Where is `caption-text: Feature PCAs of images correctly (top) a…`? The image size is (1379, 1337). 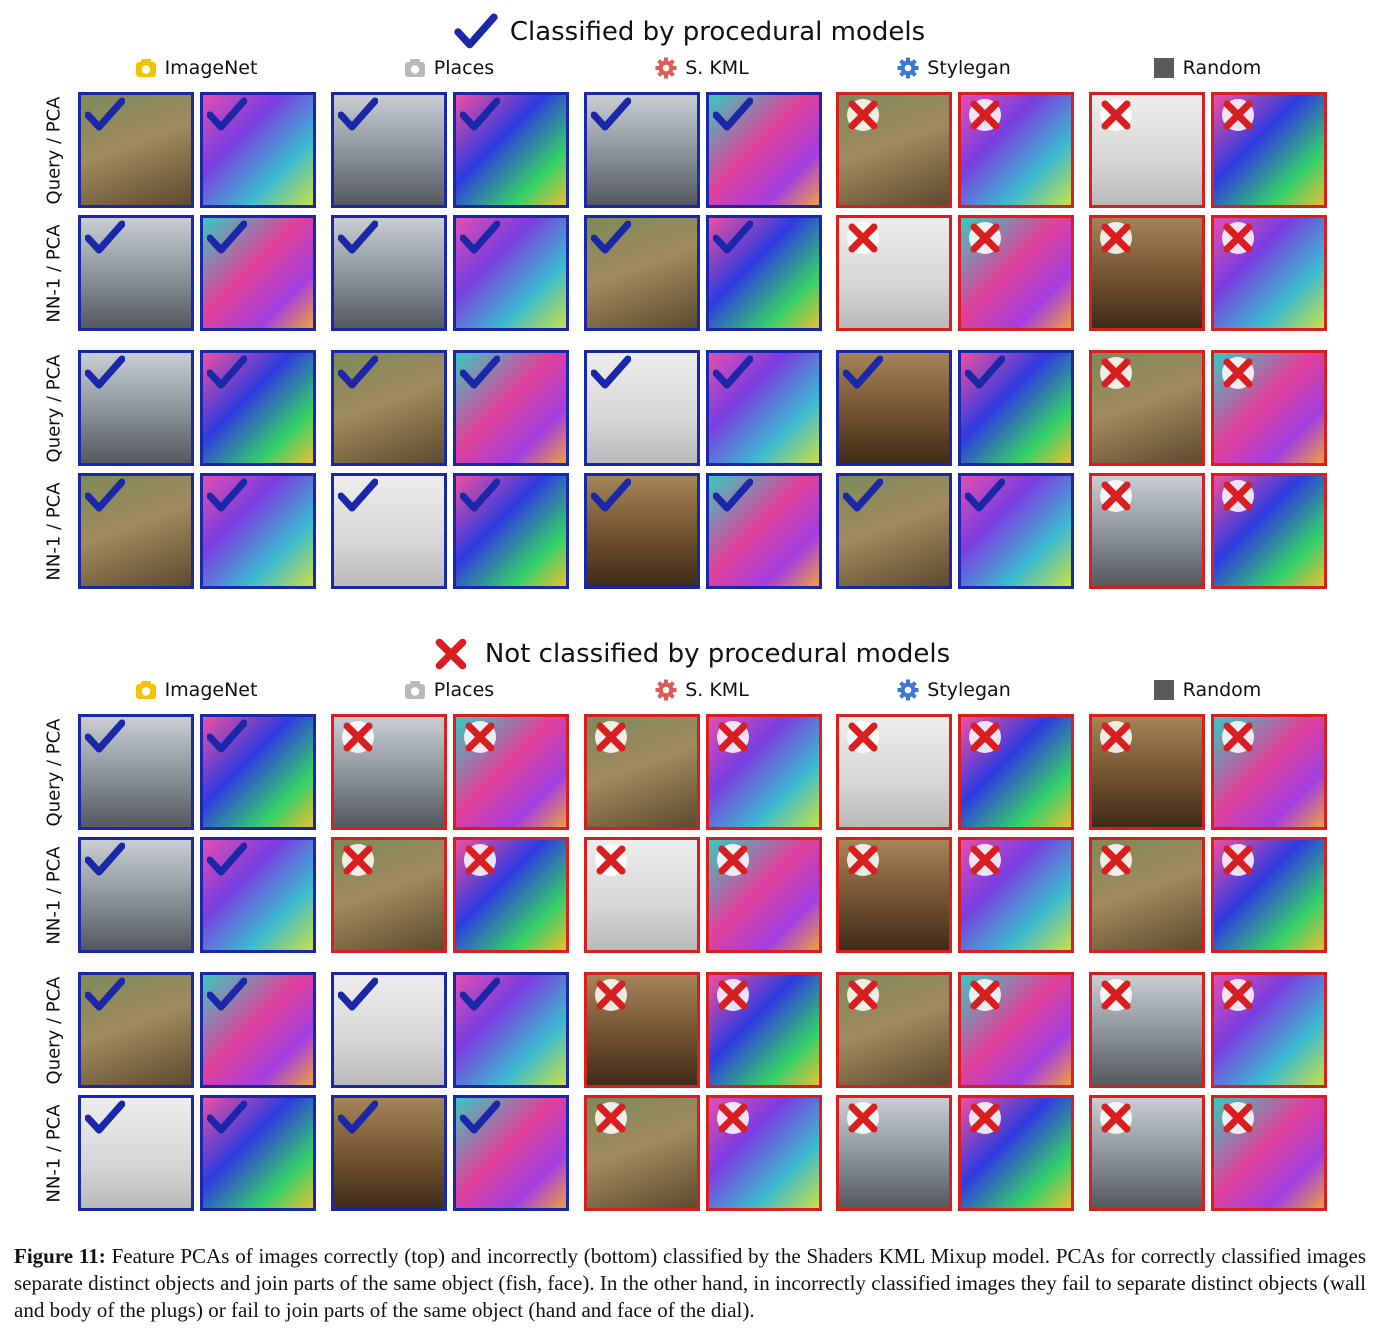
caption-text: Feature PCAs of images correctly (top) a… is located at coordinates (690, 1283).